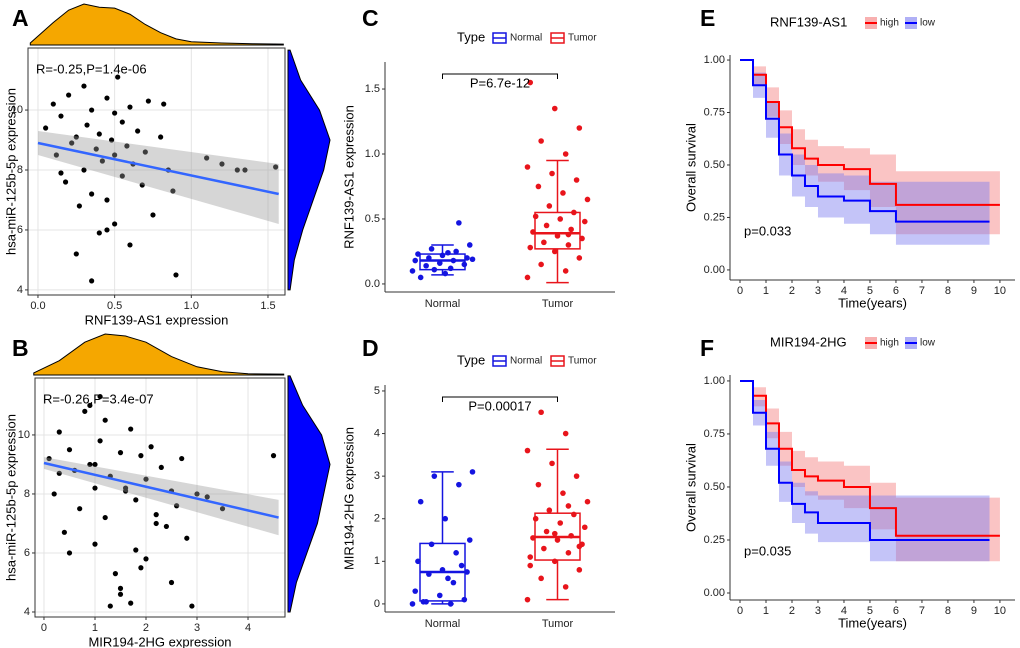 This screenshot has height=648, width=1020. Describe the element at coordinates (10, 497) in the screenshot. I see `y-axis-title: hsa-miR-125b-5p expression` at that location.